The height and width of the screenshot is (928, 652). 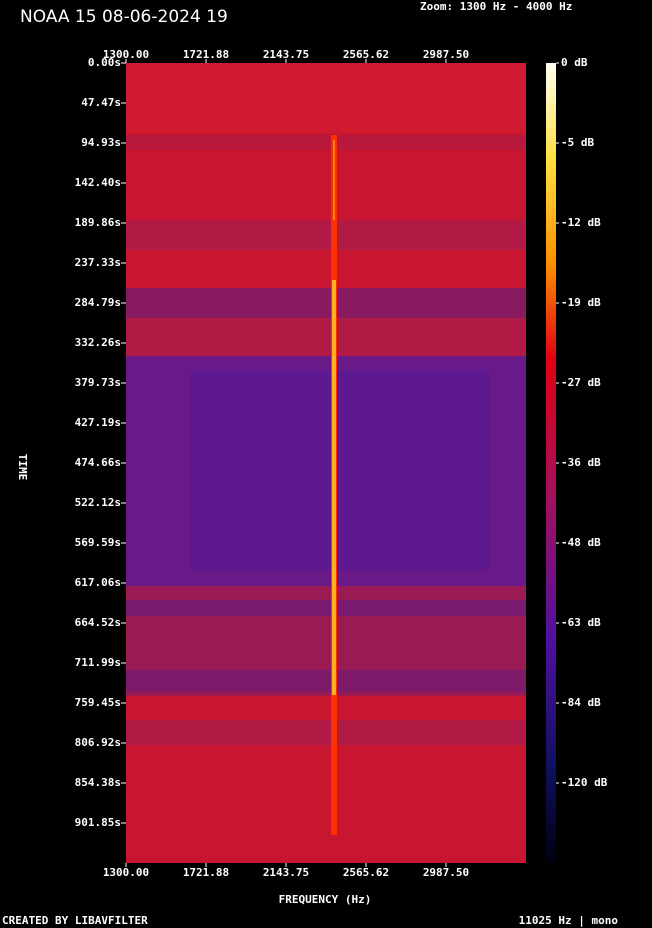 I want to click on y-tick-label: 237.33s, so click(x=98, y=262).